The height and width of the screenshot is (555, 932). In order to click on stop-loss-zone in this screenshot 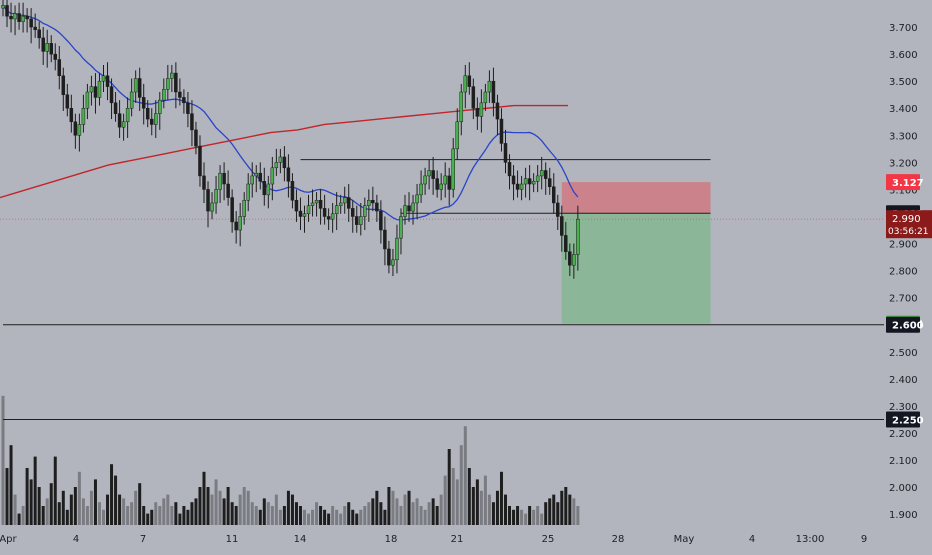, I will do `click(636, 198)`.